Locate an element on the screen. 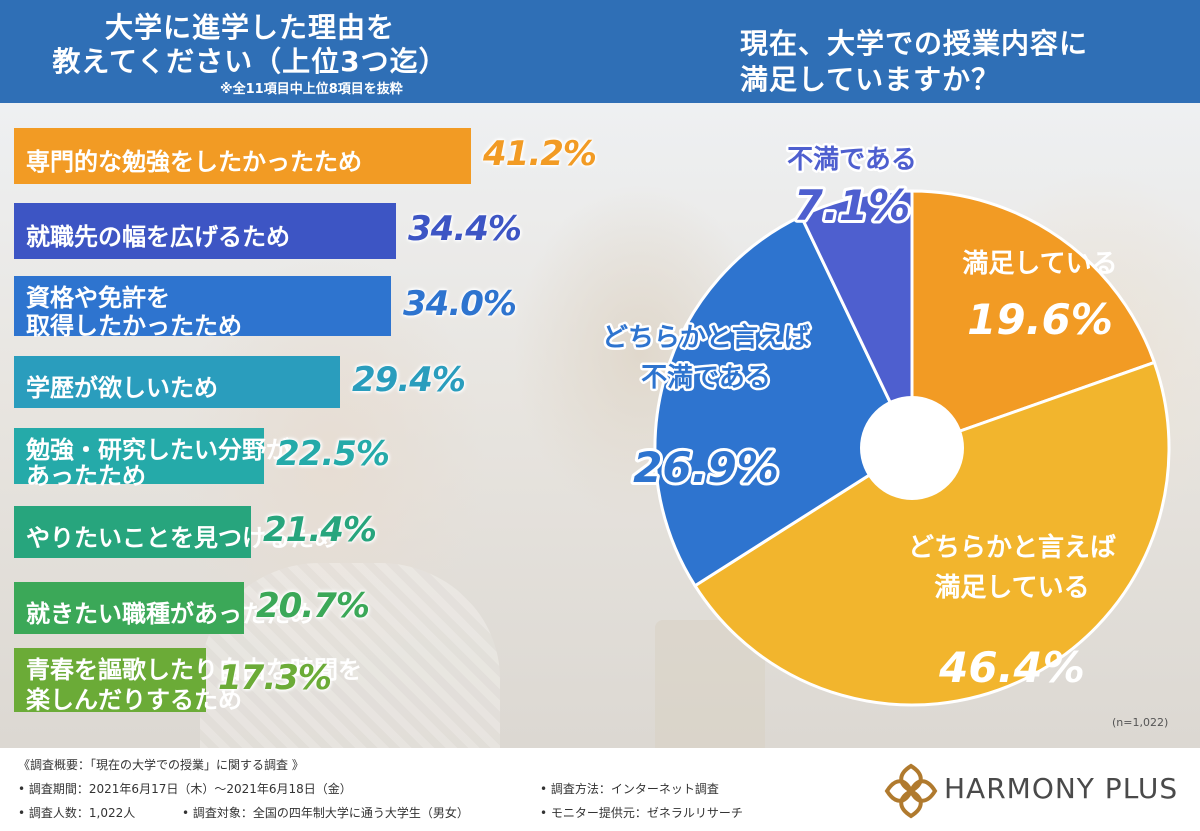 The image size is (1200, 831). bar-4: 学歴が欲しいため is located at coordinates (177, 382).